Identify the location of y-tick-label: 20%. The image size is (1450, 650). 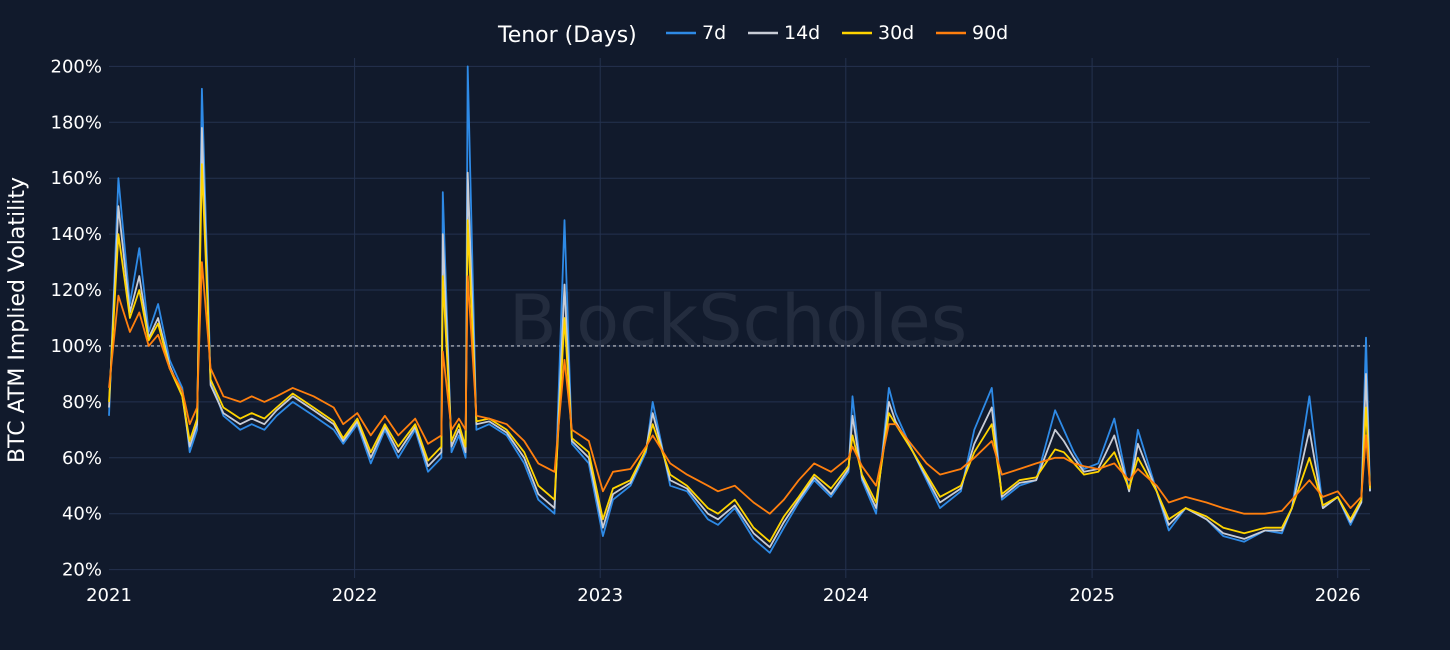
(82, 570).